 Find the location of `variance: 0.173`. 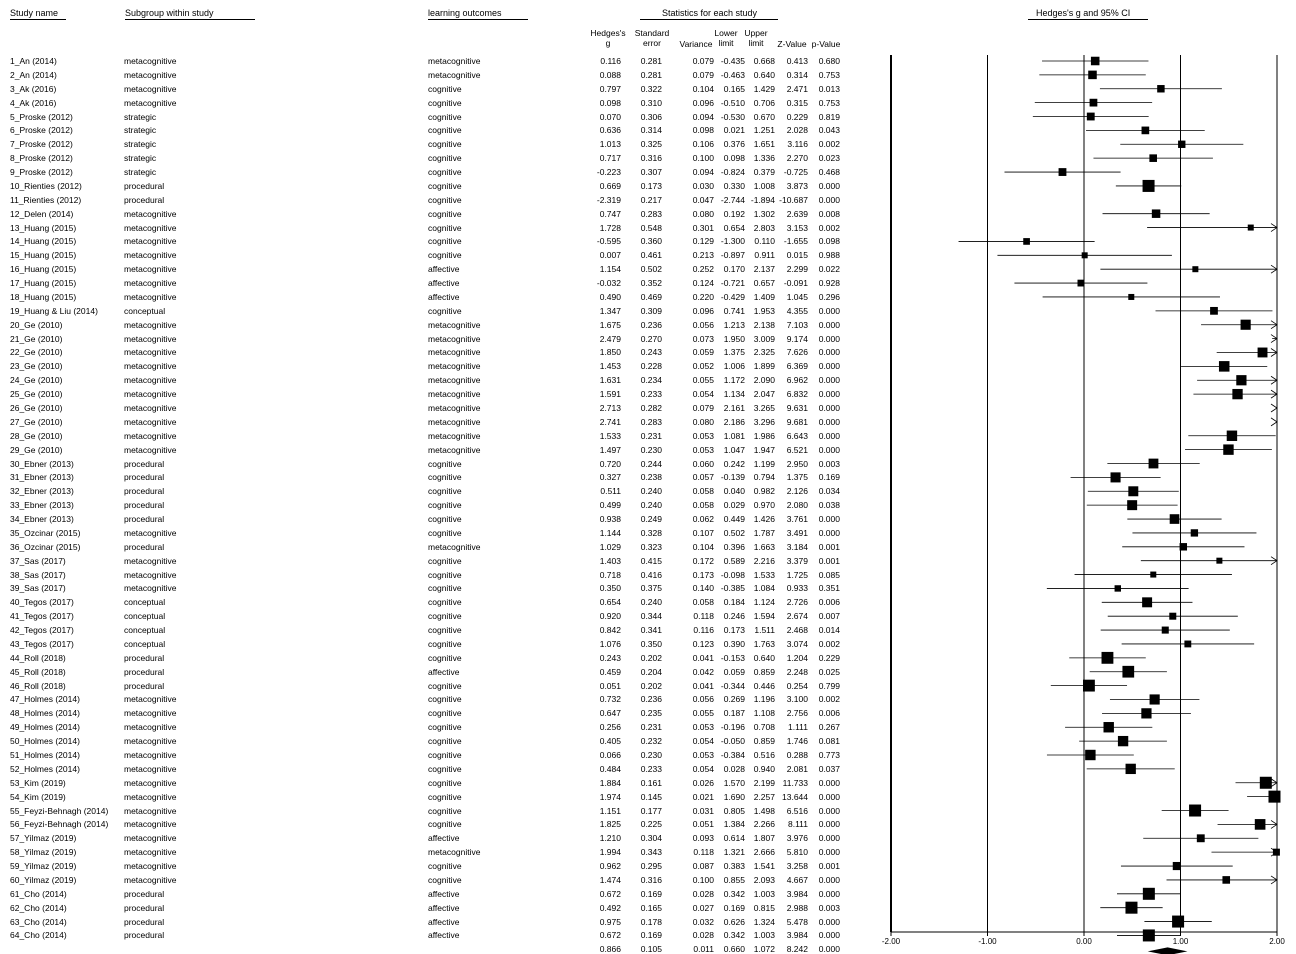

variance: 0.173 is located at coordinates (703, 574).